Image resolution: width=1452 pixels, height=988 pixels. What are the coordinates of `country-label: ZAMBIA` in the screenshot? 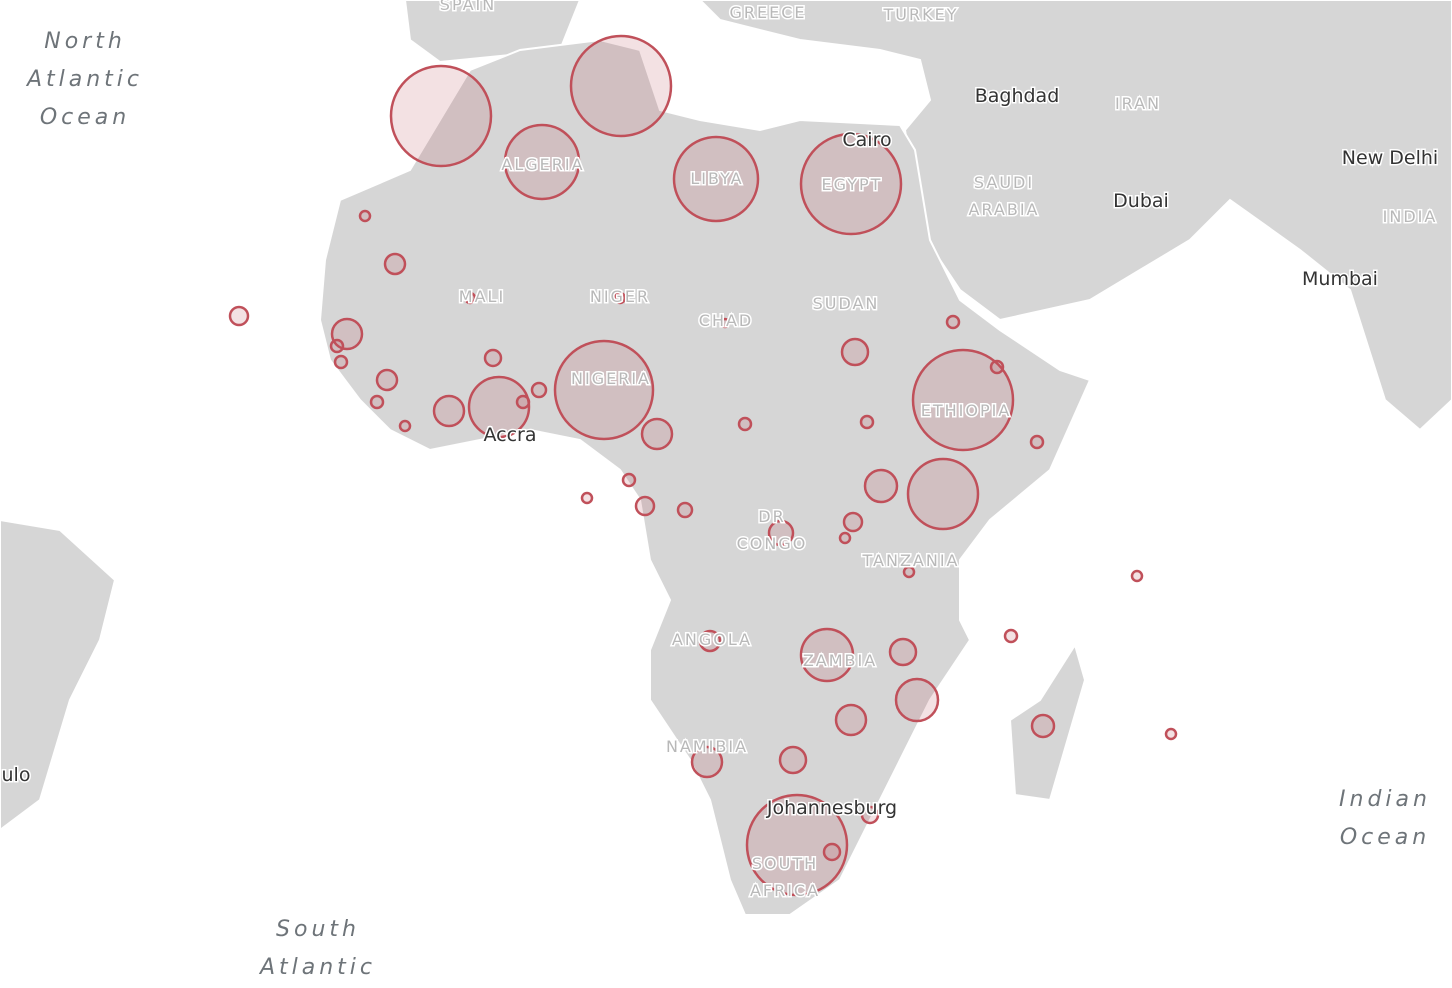 It's located at (840, 660).